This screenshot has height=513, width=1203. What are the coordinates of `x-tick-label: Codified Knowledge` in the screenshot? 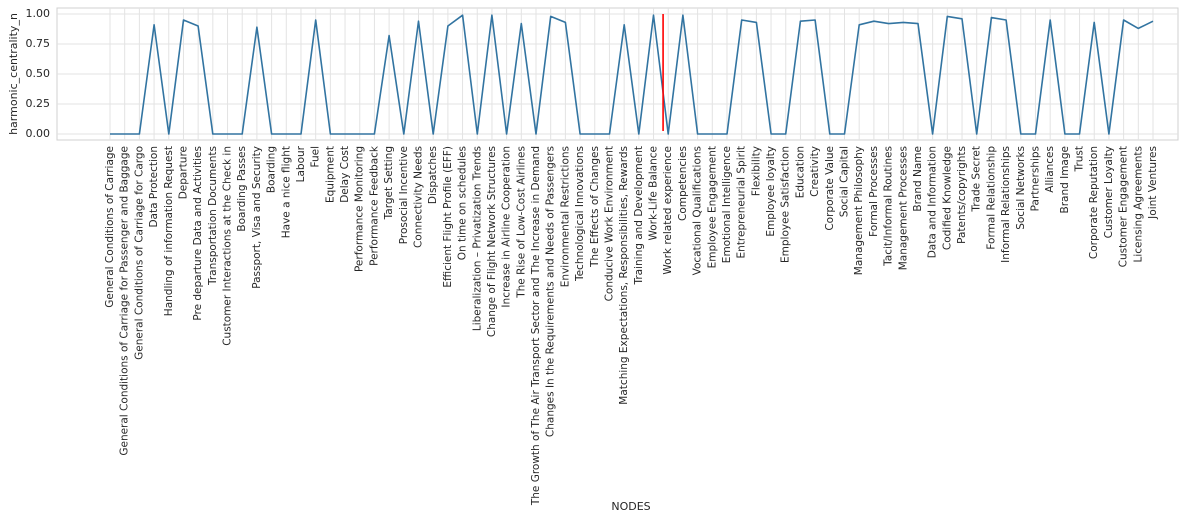 It's located at (947, 198).